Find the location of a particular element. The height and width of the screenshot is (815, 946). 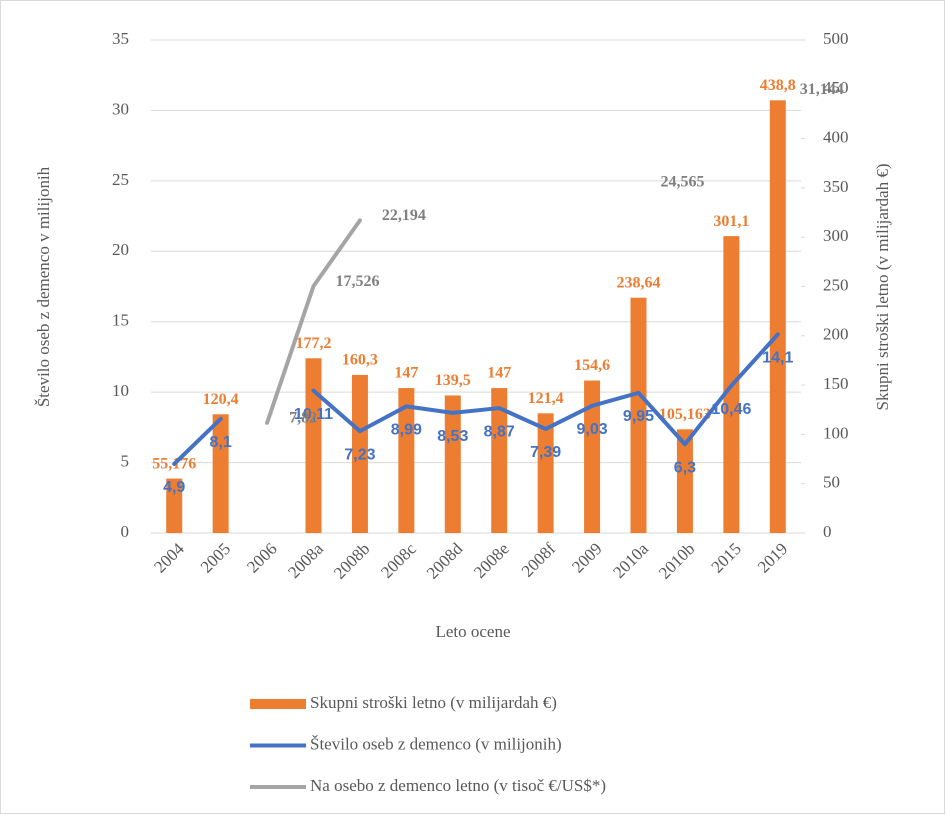

line-value-label: 8,53 is located at coordinates (452, 436).